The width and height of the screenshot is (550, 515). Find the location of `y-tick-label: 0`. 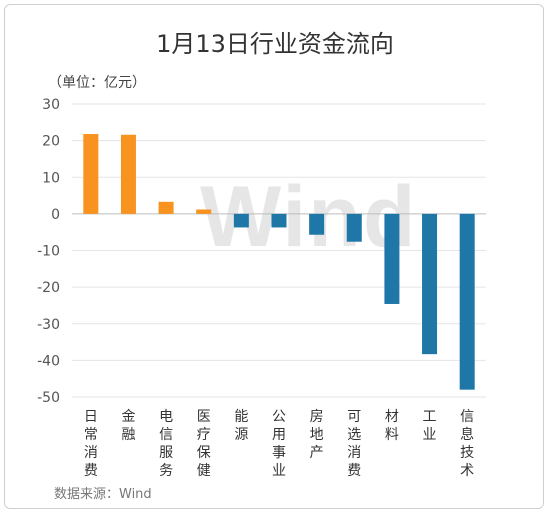

y-tick-label: 0 is located at coordinates (55, 215).